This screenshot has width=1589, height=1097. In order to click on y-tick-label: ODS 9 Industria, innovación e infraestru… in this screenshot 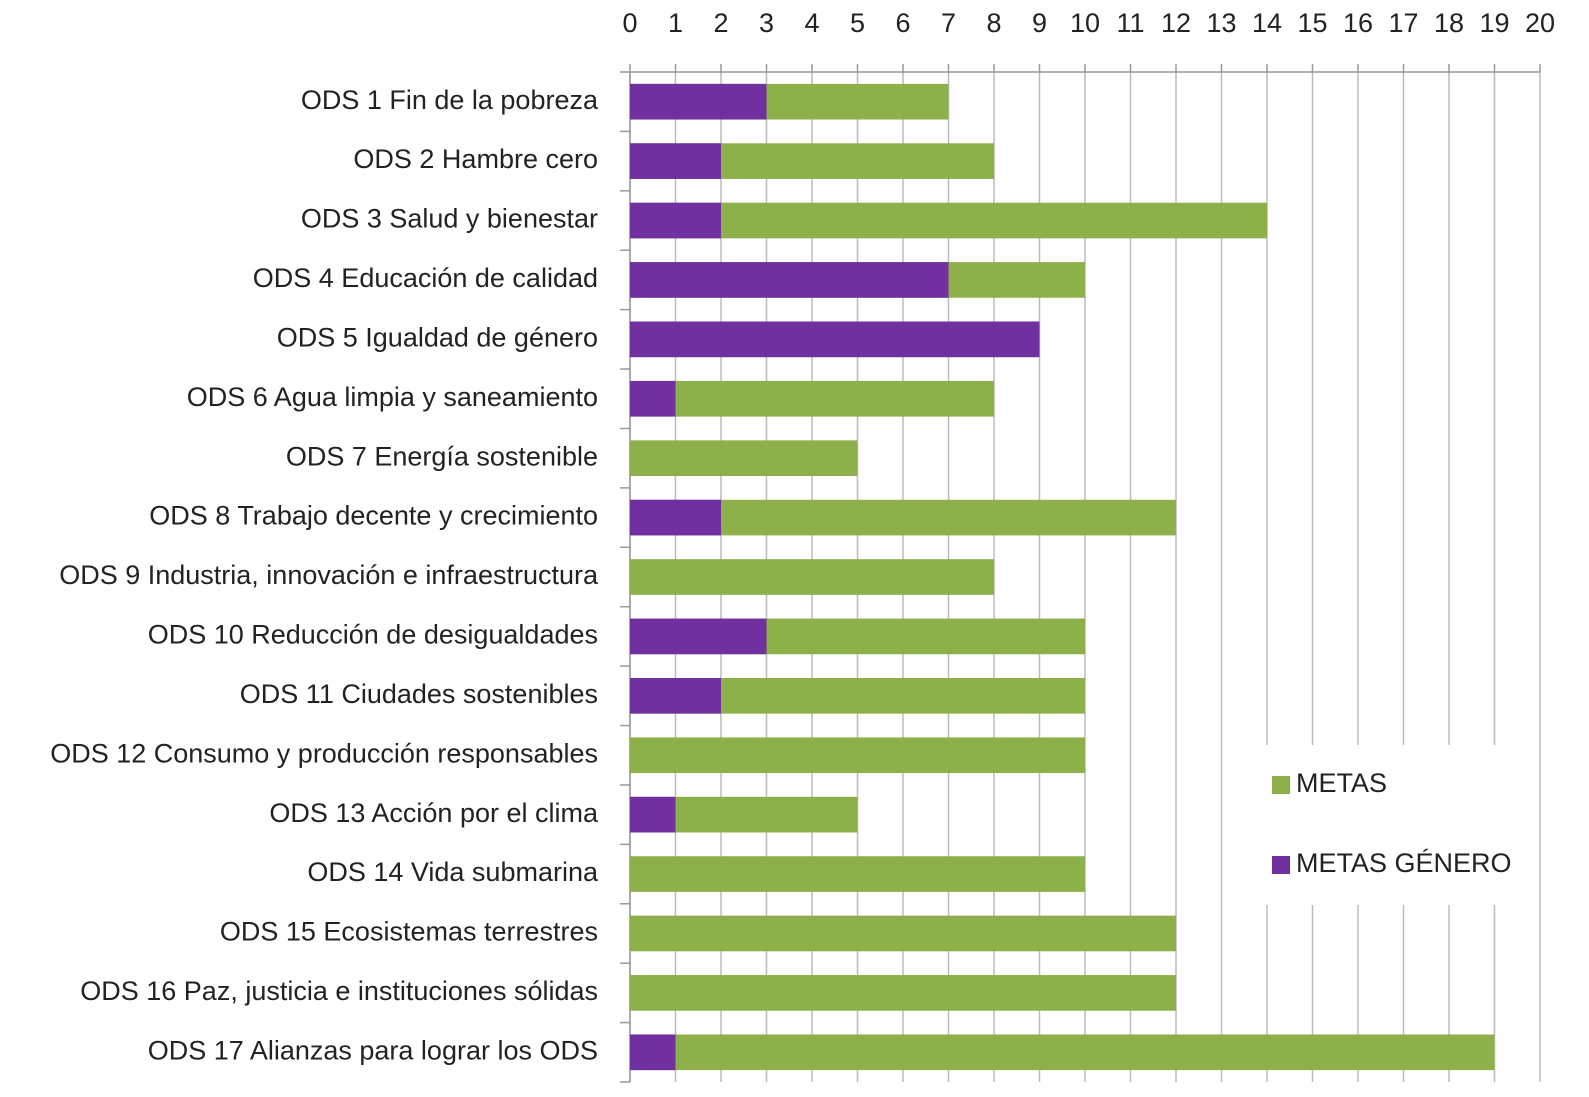, I will do `click(329, 575)`.